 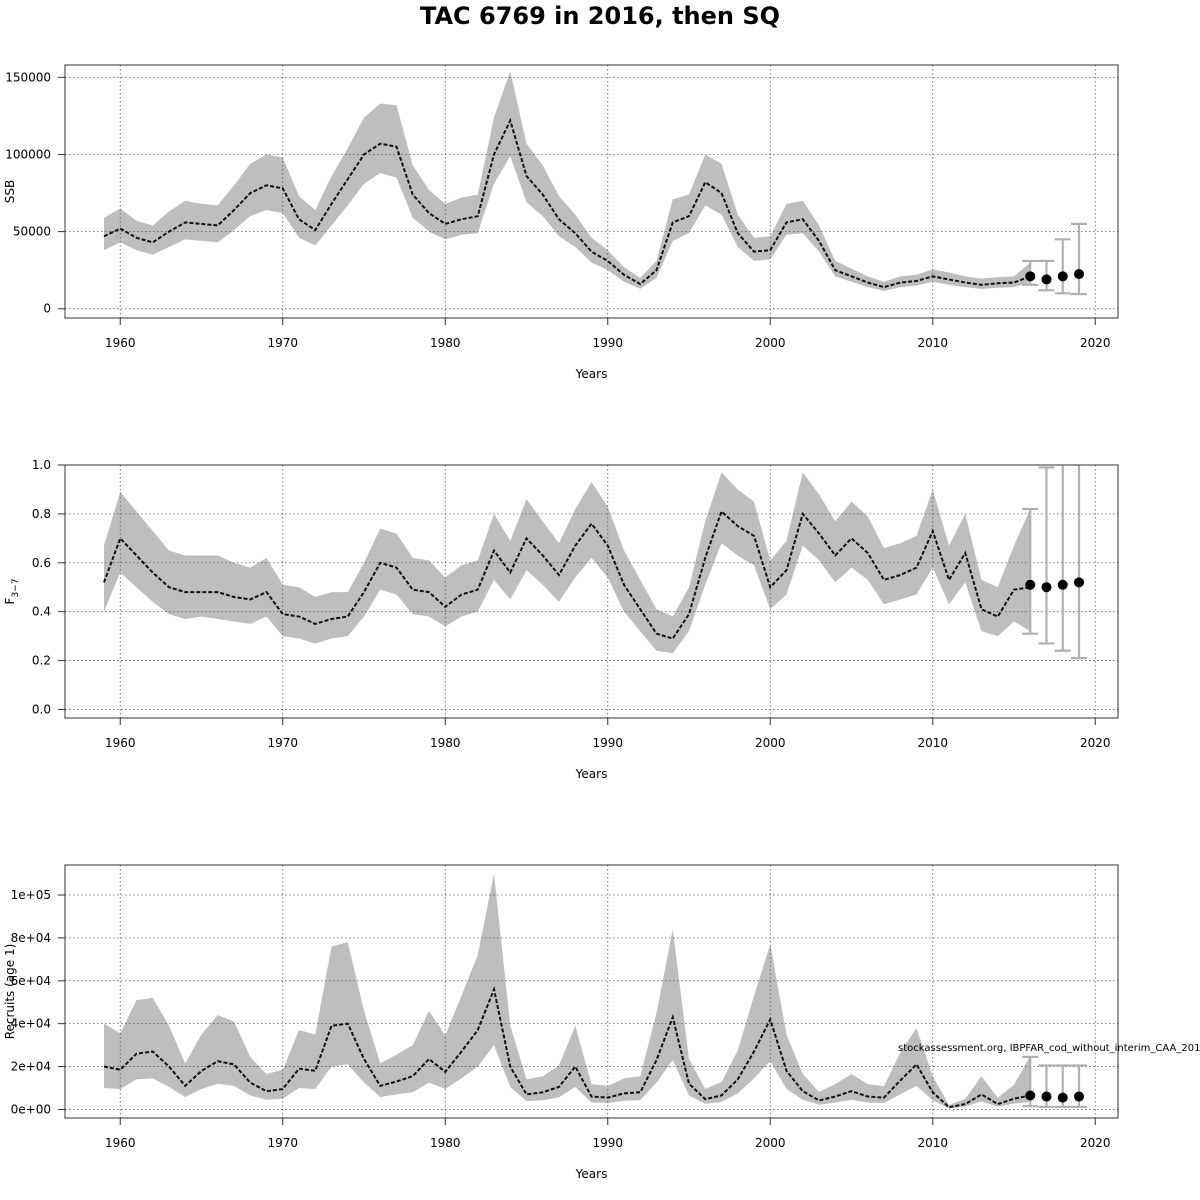 I want to click on y-tick-label: 1.0, so click(x=41, y=465).